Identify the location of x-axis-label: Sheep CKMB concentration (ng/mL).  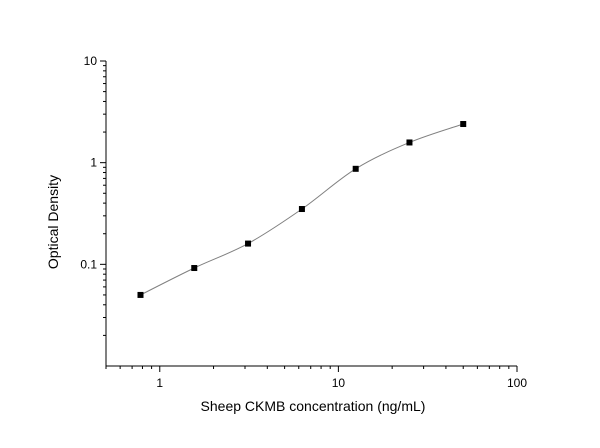
(313, 406).